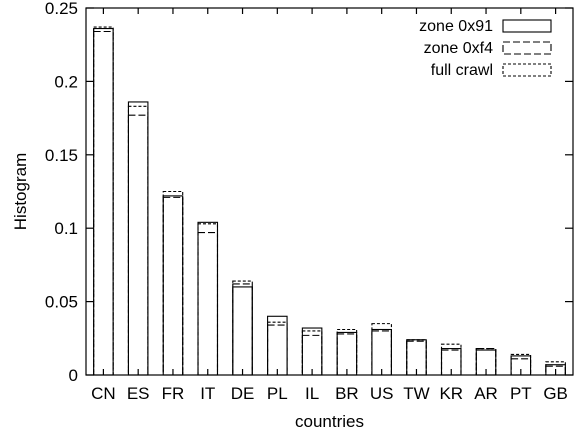 Image resolution: width=583 pixels, height=434 pixels. What do you see at coordinates (207, 393) in the screenshot?
I see `x-tick-label-it: IT` at bounding box center [207, 393].